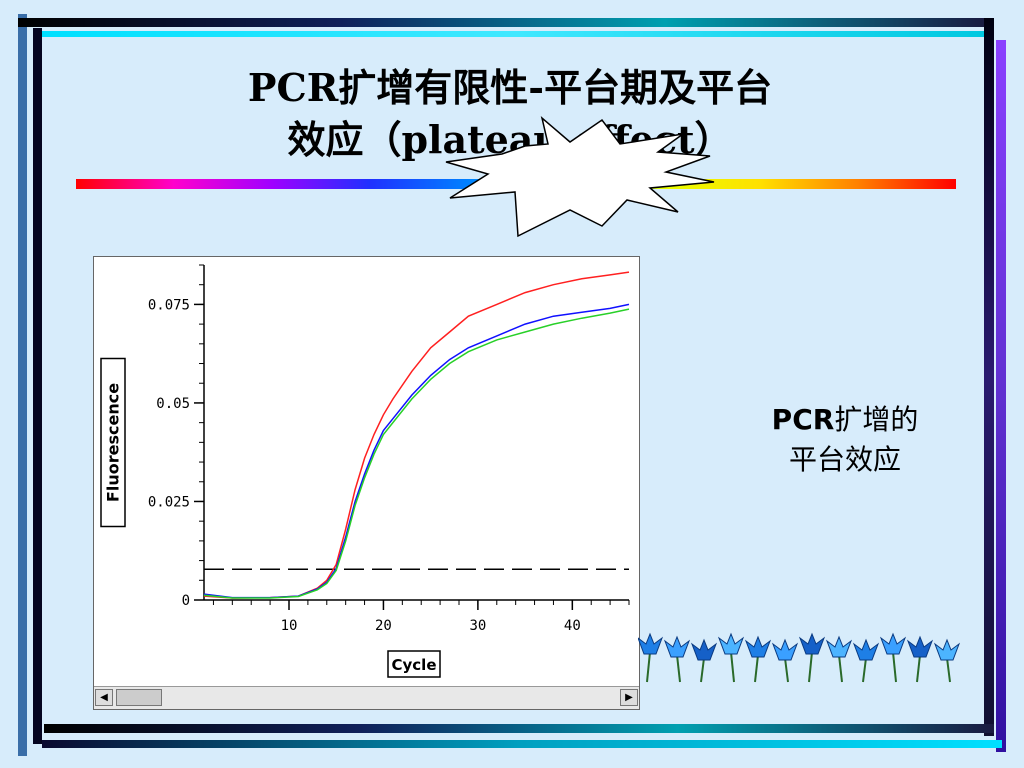 This screenshot has height=768, width=1024. What do you see at coordinates (366, 697) in the screenshot?
I see `horizontal-scrollbar: ◀ ▶` at bounding box center [366, 697].